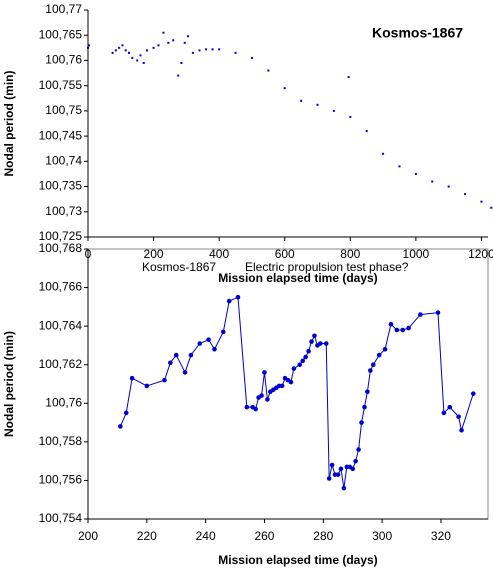  What do you see at coordinates (61, 186) in the screenshot?
I see `y-tick-label: 100,735` at bounding box center [61, 186].